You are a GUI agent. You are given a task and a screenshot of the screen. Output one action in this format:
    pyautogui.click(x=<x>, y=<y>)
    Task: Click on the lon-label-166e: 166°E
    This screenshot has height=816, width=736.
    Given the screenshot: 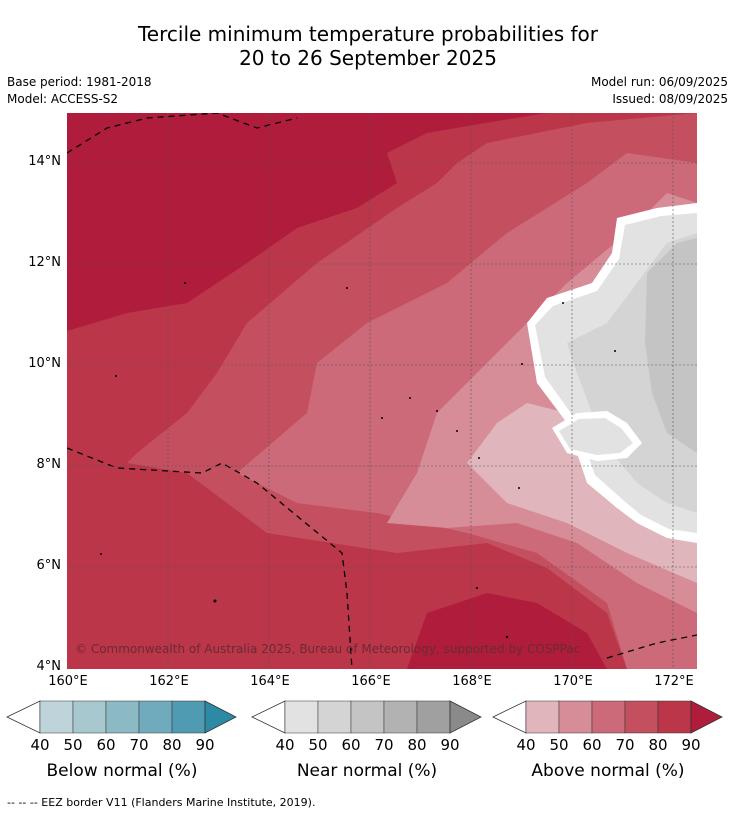 What is the action you would take?
    pyautogui.click(x=371, y=681)
    